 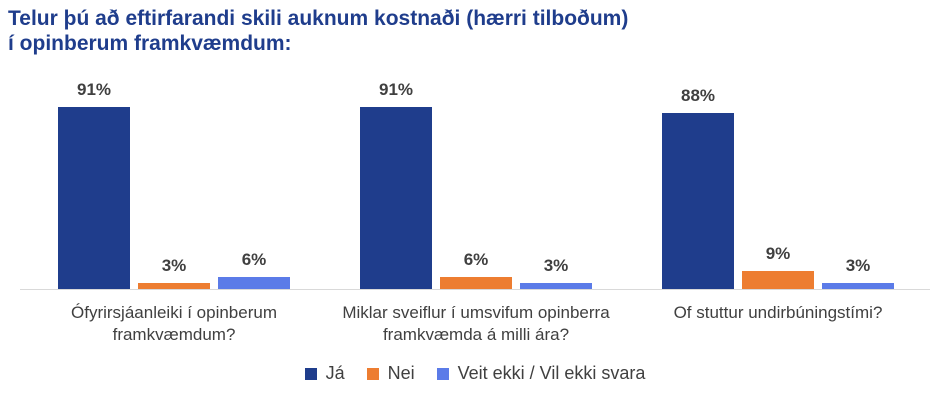 I want to click on legend-swatch-veit-ekki, so click(x=442, y=373).